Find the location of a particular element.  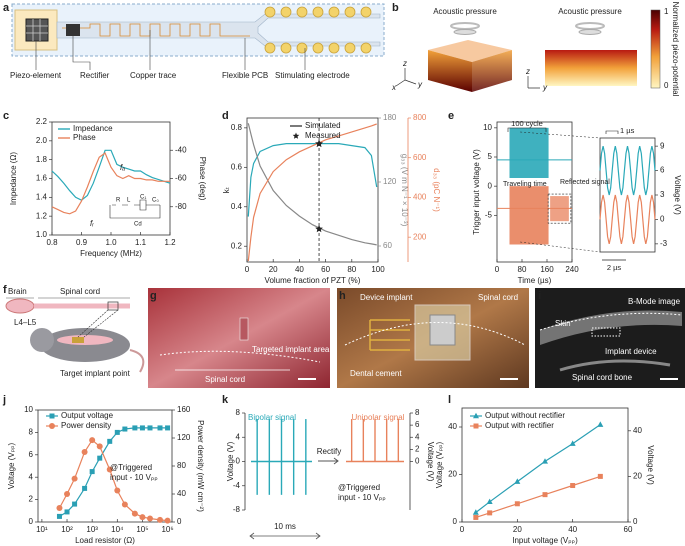

annotation: fₐ is located at coordinates (122, 167).